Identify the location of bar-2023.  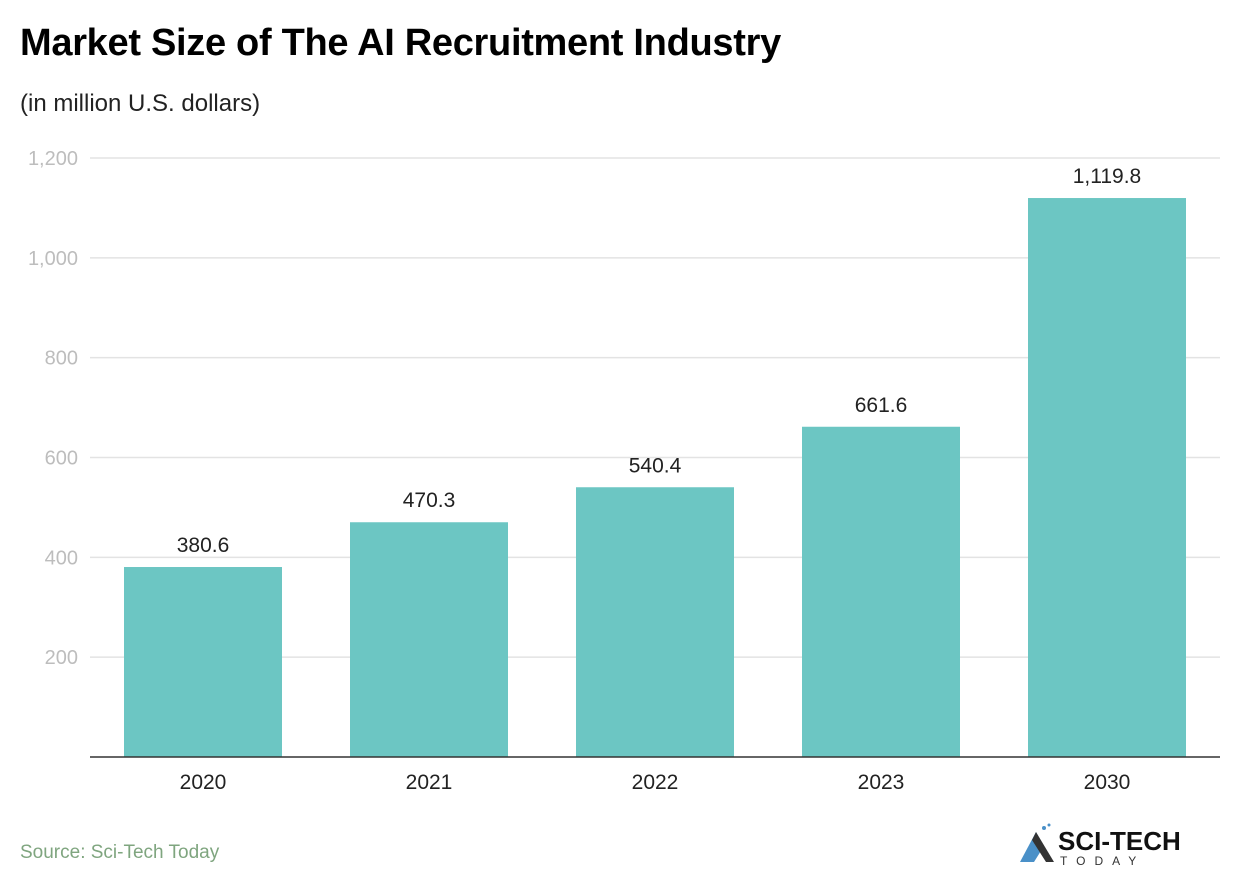
(881, 591).